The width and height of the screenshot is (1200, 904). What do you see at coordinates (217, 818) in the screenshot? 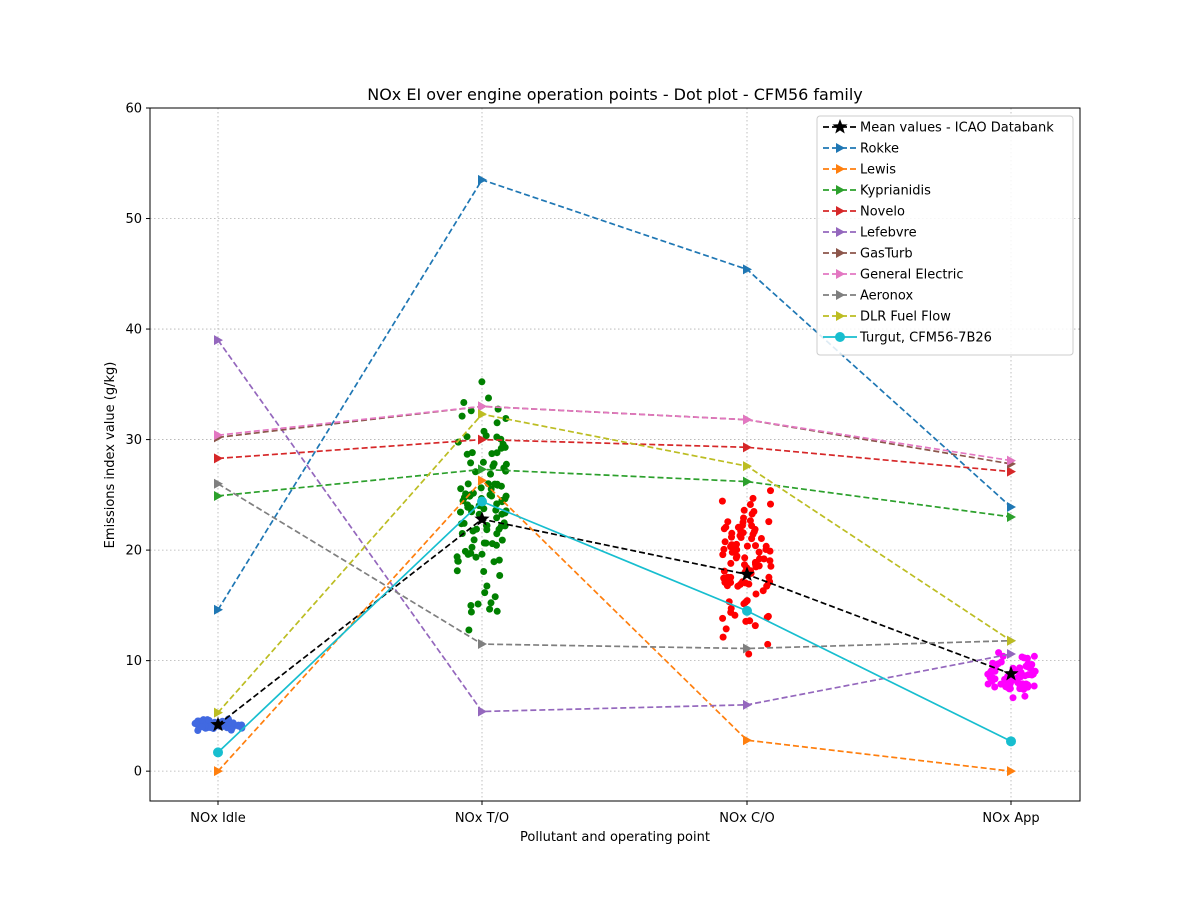
I see `x-tick-label: NOx Idle` at bounding box center [217, 818].